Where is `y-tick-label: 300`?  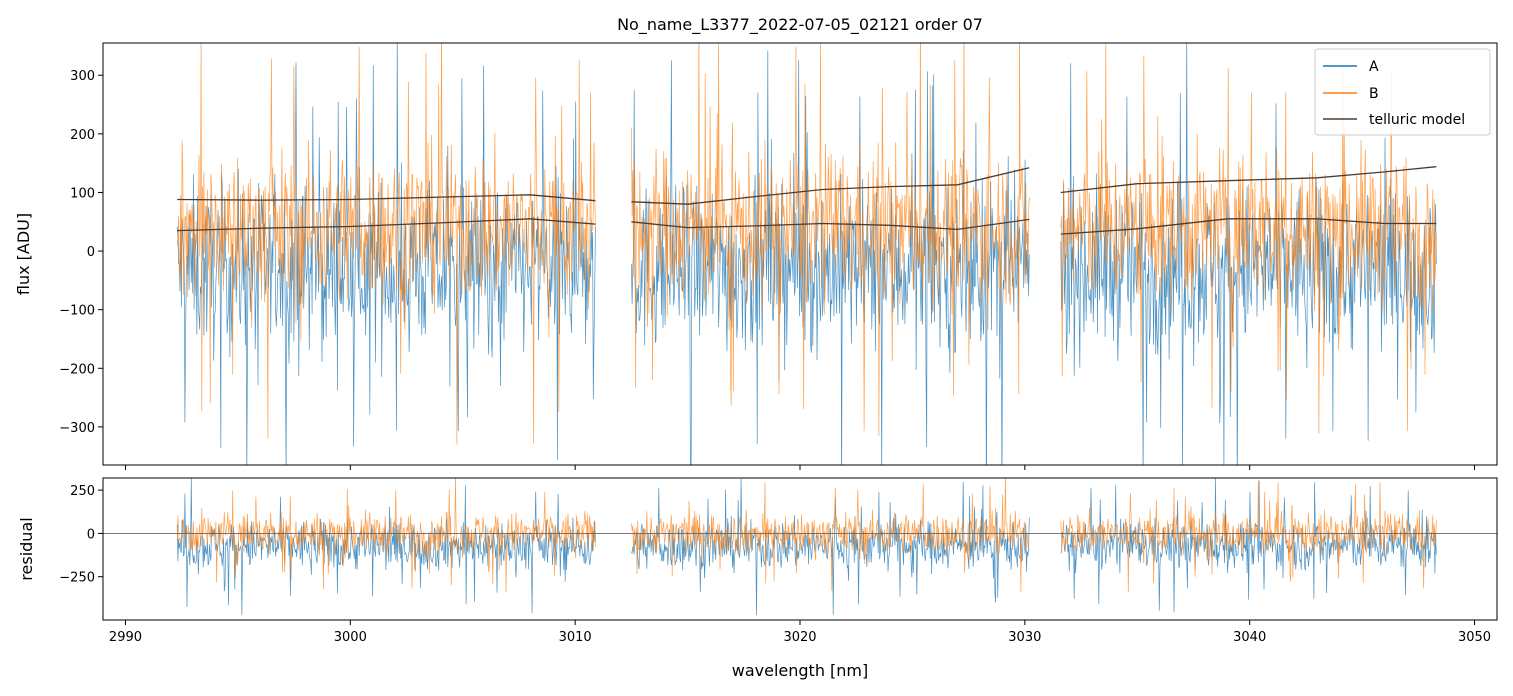
y-tick-label: 300 is located at coordinates (82, 76).